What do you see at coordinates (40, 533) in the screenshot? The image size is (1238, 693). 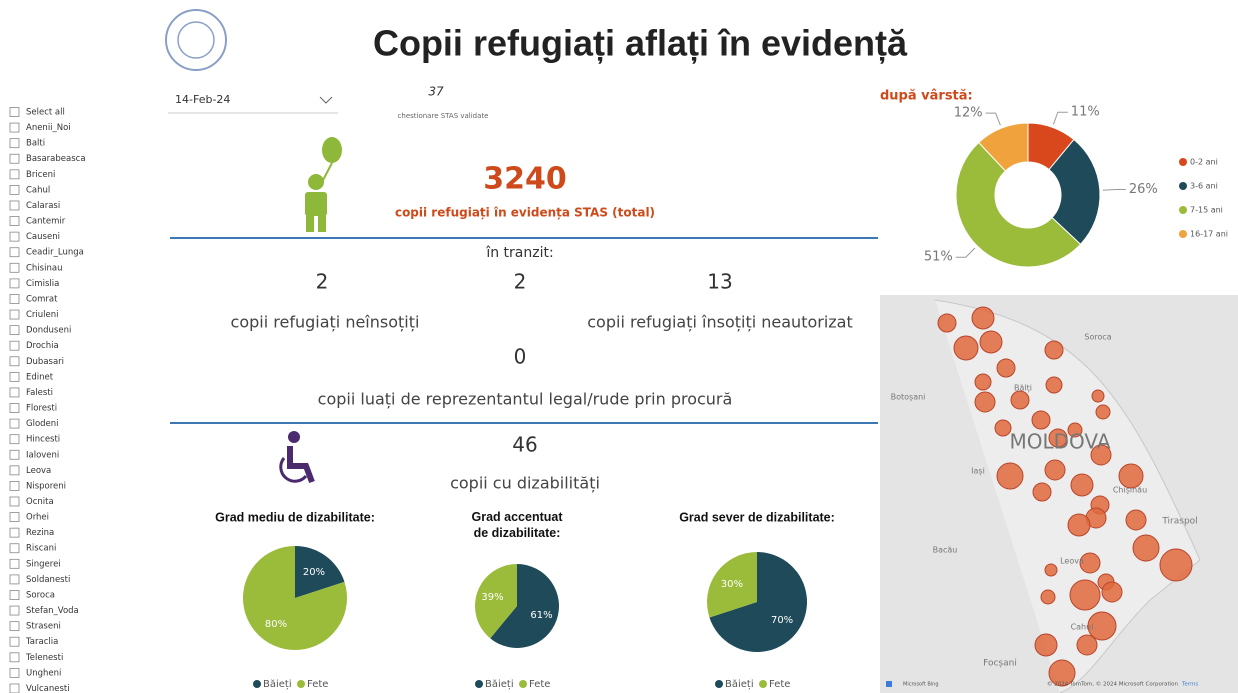 I see `filter-item: Rezina` at bounding box center [40, 533].